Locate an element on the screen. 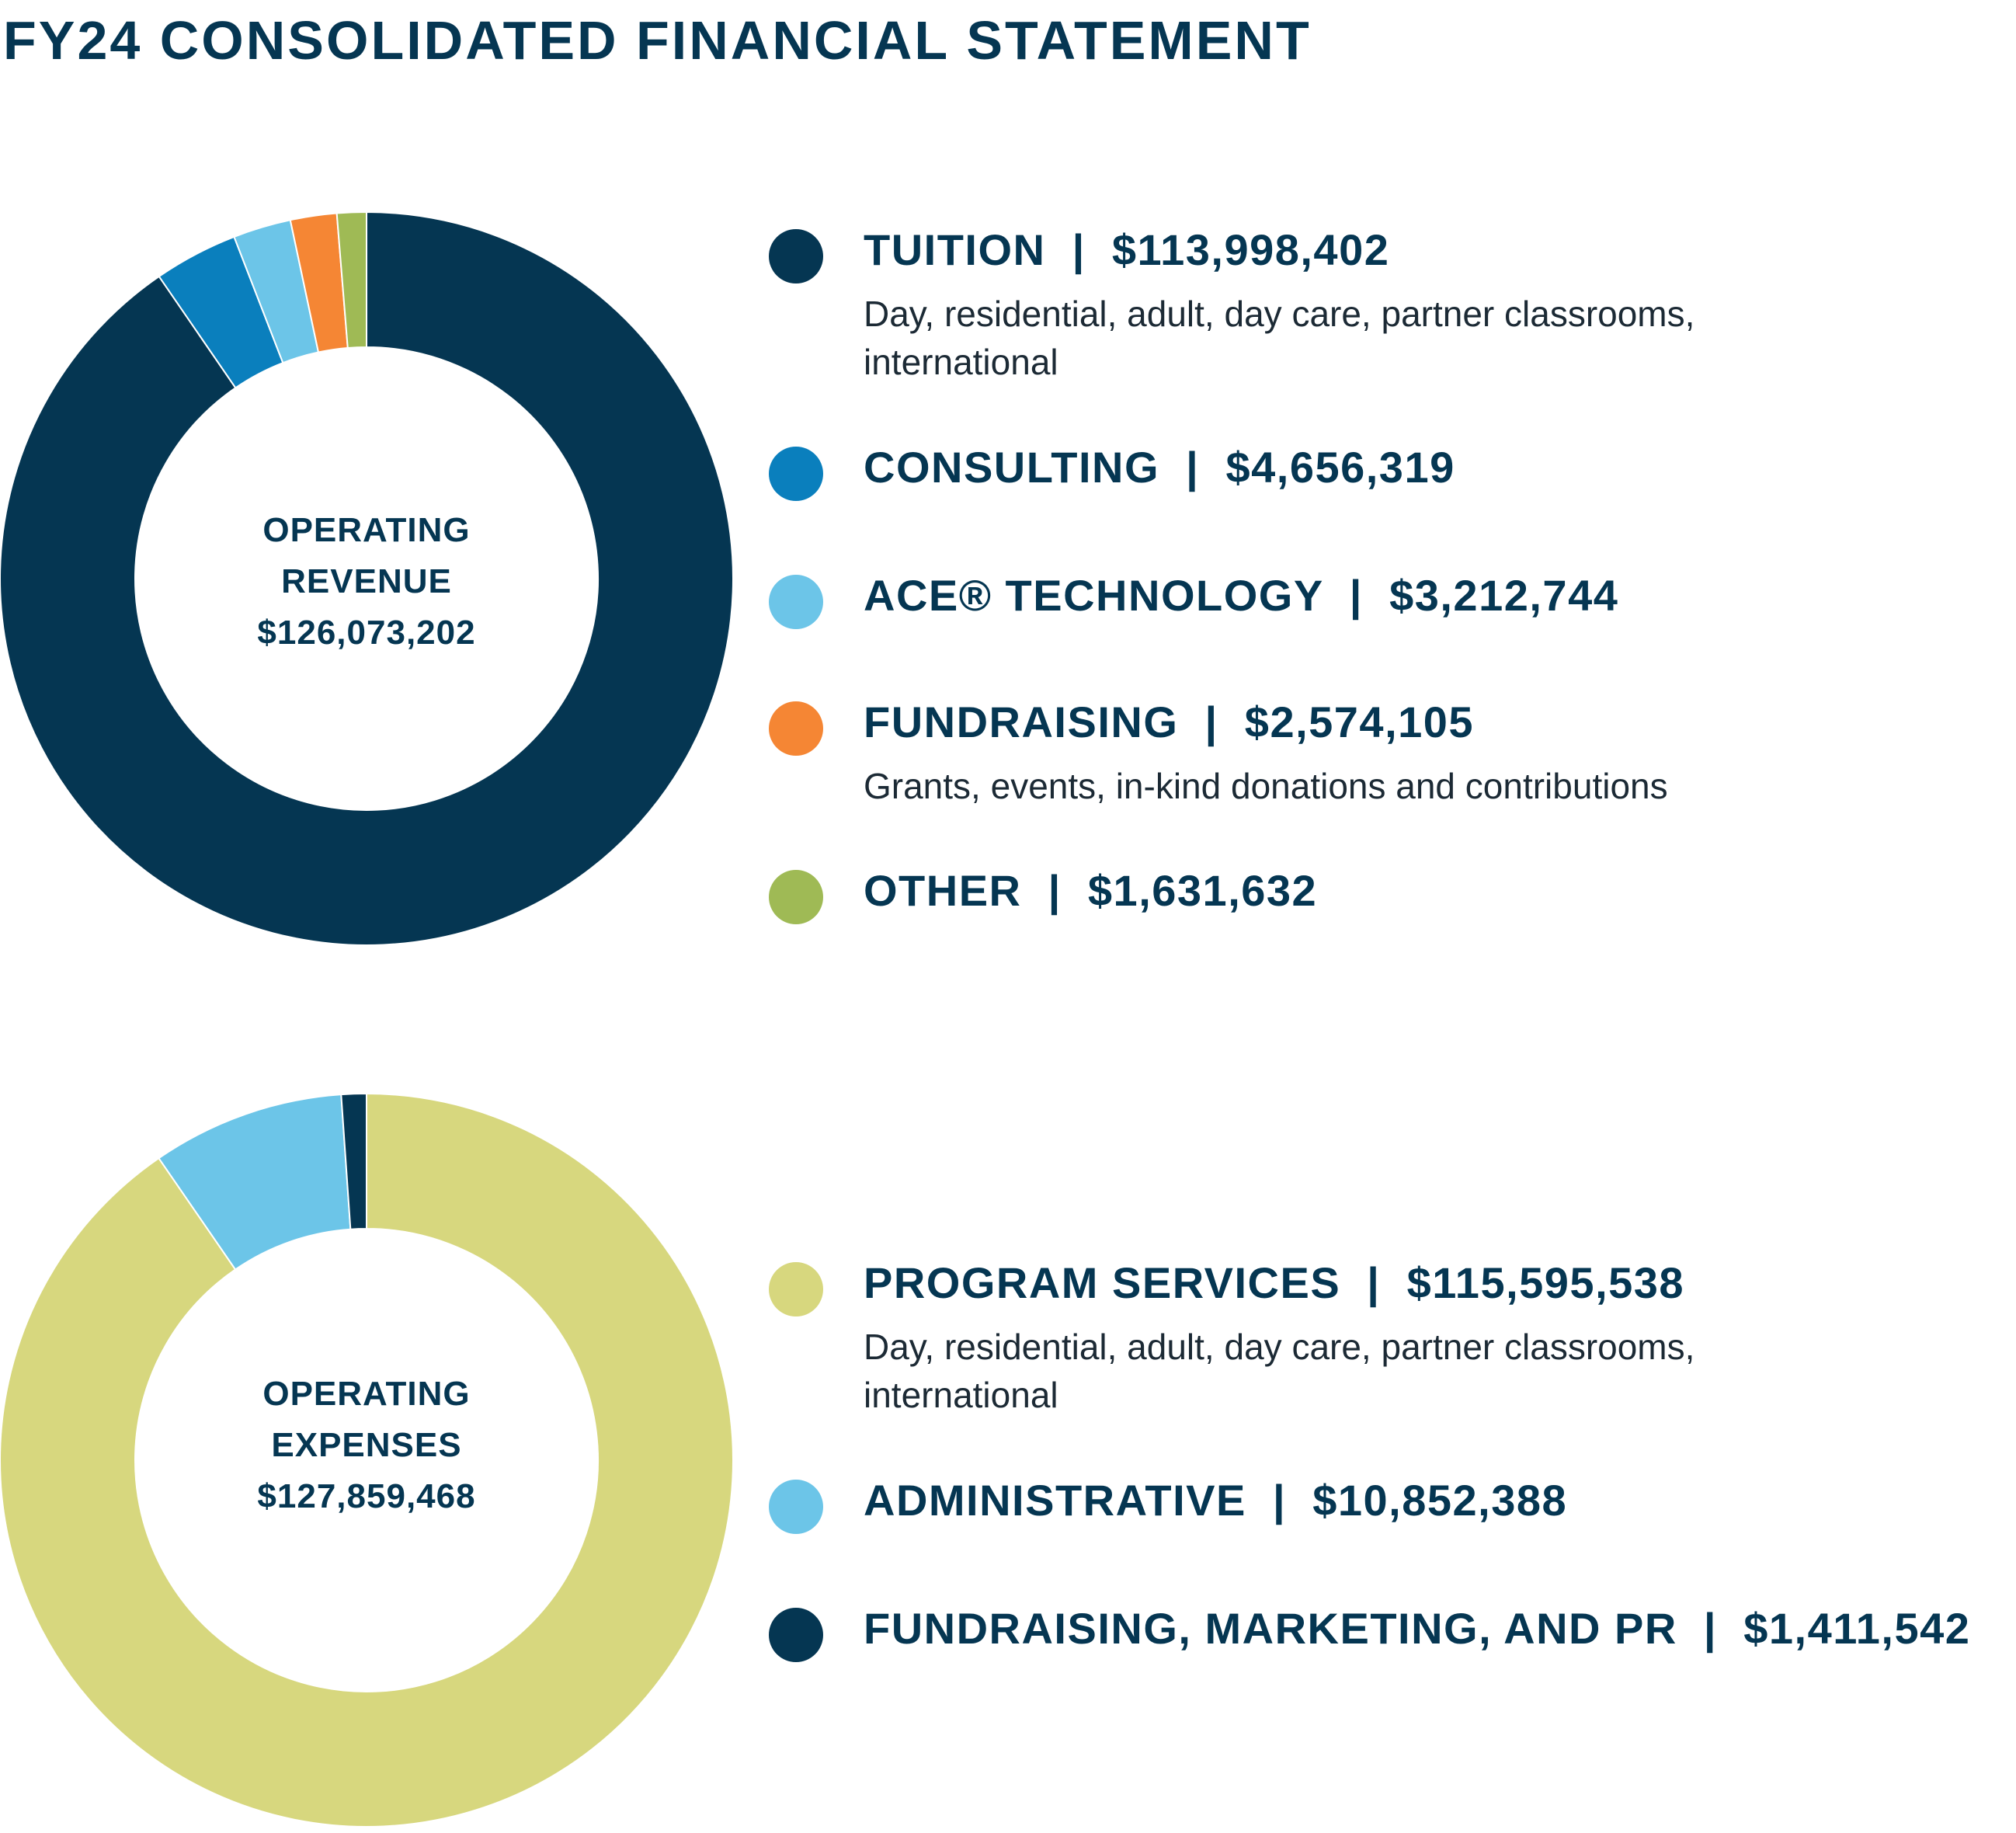  legend-label: TUITION | $113,998,402 is located at coordinates (1126, 249).